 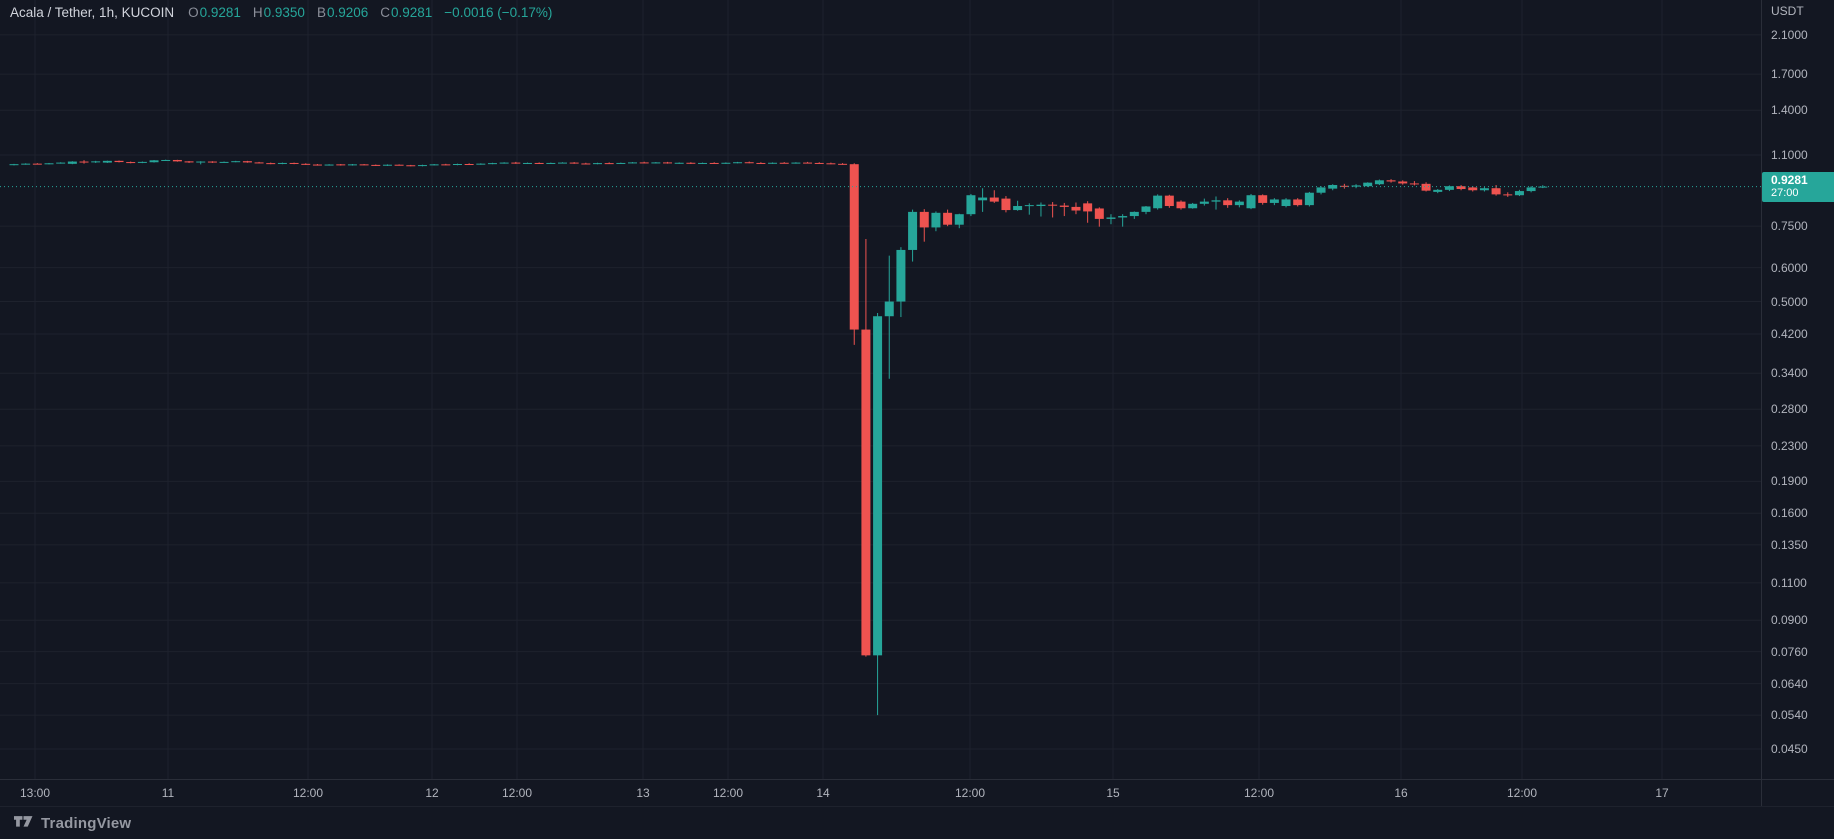 What do you see at coordinates (1789, 155) in the screenshot?
I see `price-tick-label: 1.1000` at bounding box center [1789, 155].